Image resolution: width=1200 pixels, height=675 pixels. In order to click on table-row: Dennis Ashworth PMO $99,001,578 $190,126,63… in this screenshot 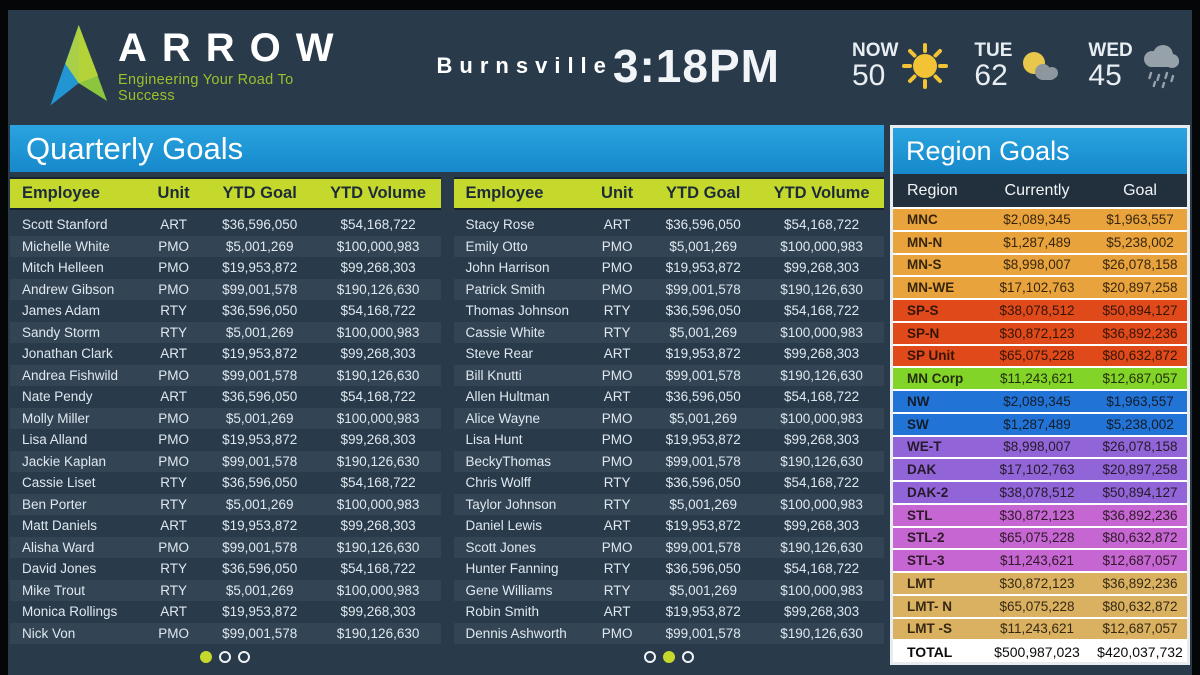, I will do `click(668, 633)`.